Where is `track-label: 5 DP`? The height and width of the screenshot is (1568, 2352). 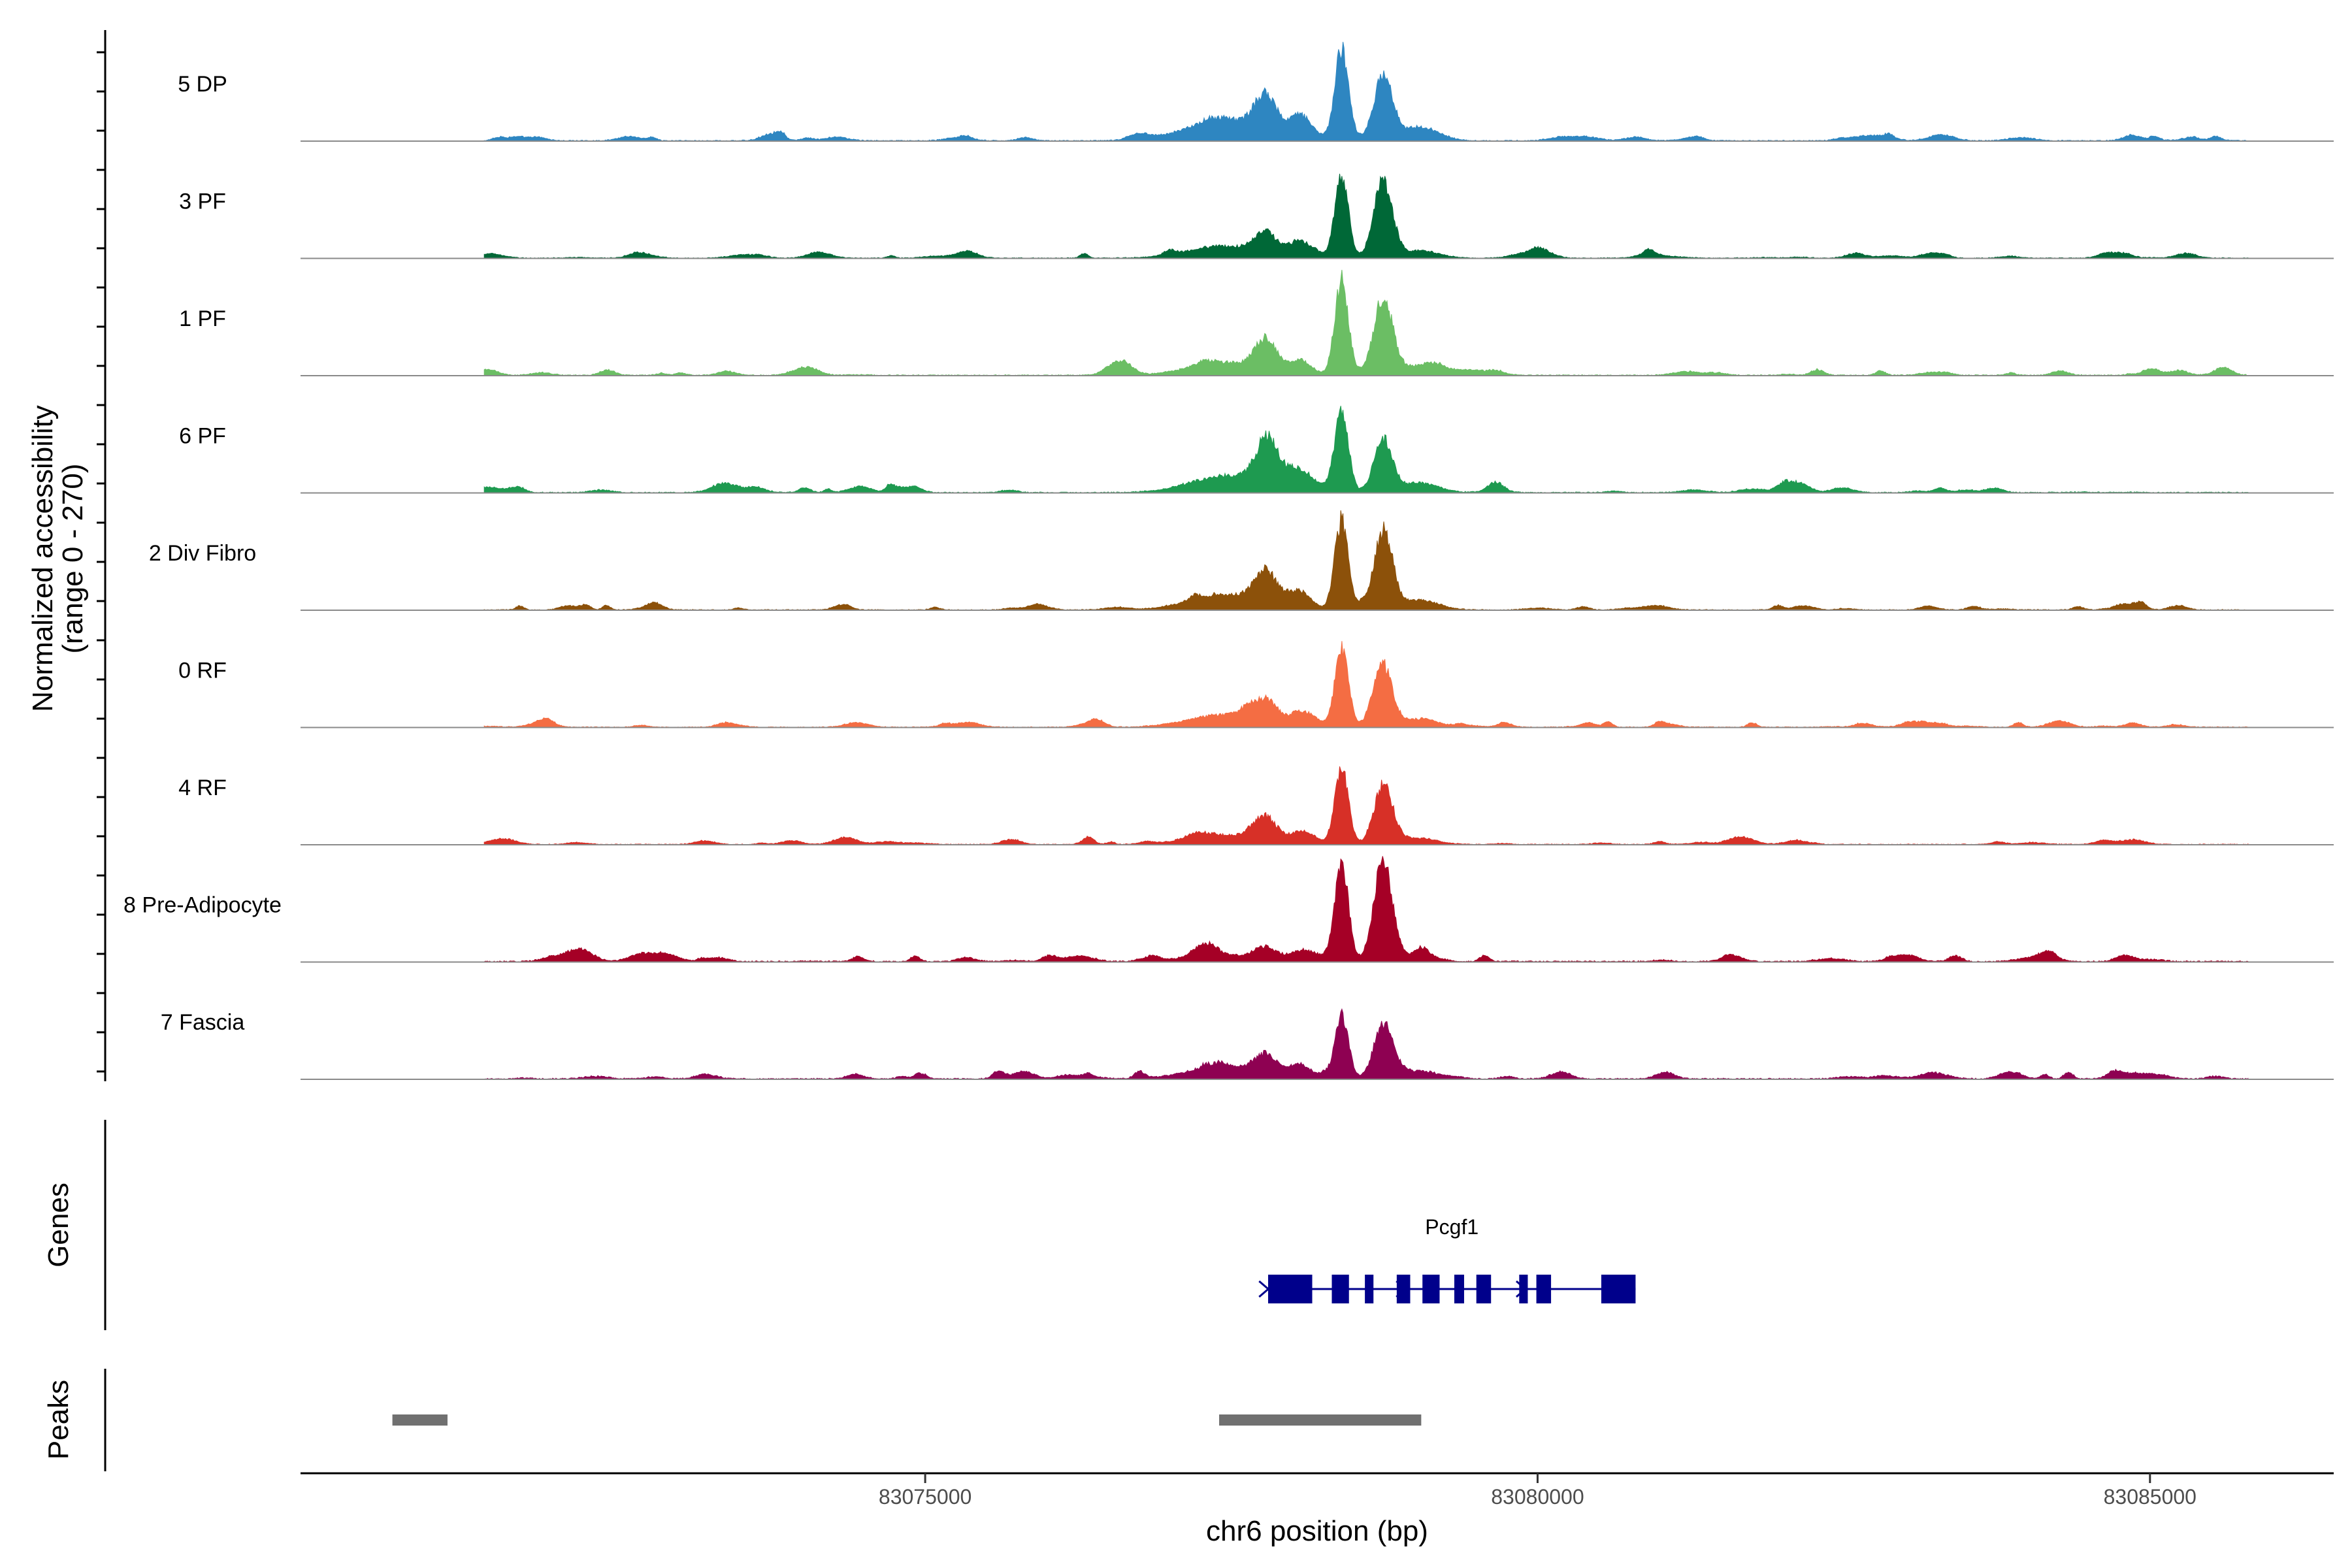 track-label: 5 DP is located at coordinates (202, 84).